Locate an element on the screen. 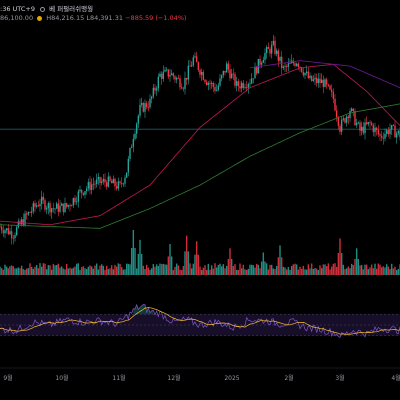 The image size is (400, 400). settings-icon is located at coordinates (43, 9).